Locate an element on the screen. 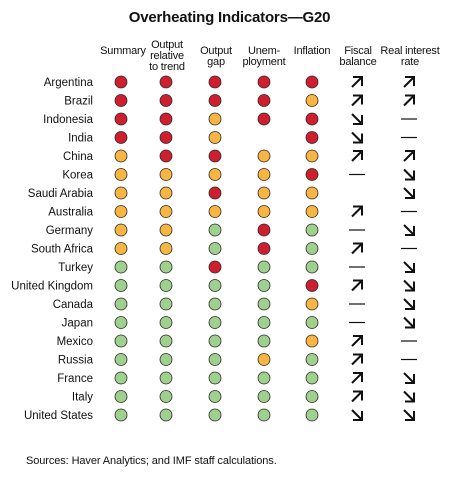 The image size is (459, 480). fiscal-arrow-russia is located at coordinates (357, 359).